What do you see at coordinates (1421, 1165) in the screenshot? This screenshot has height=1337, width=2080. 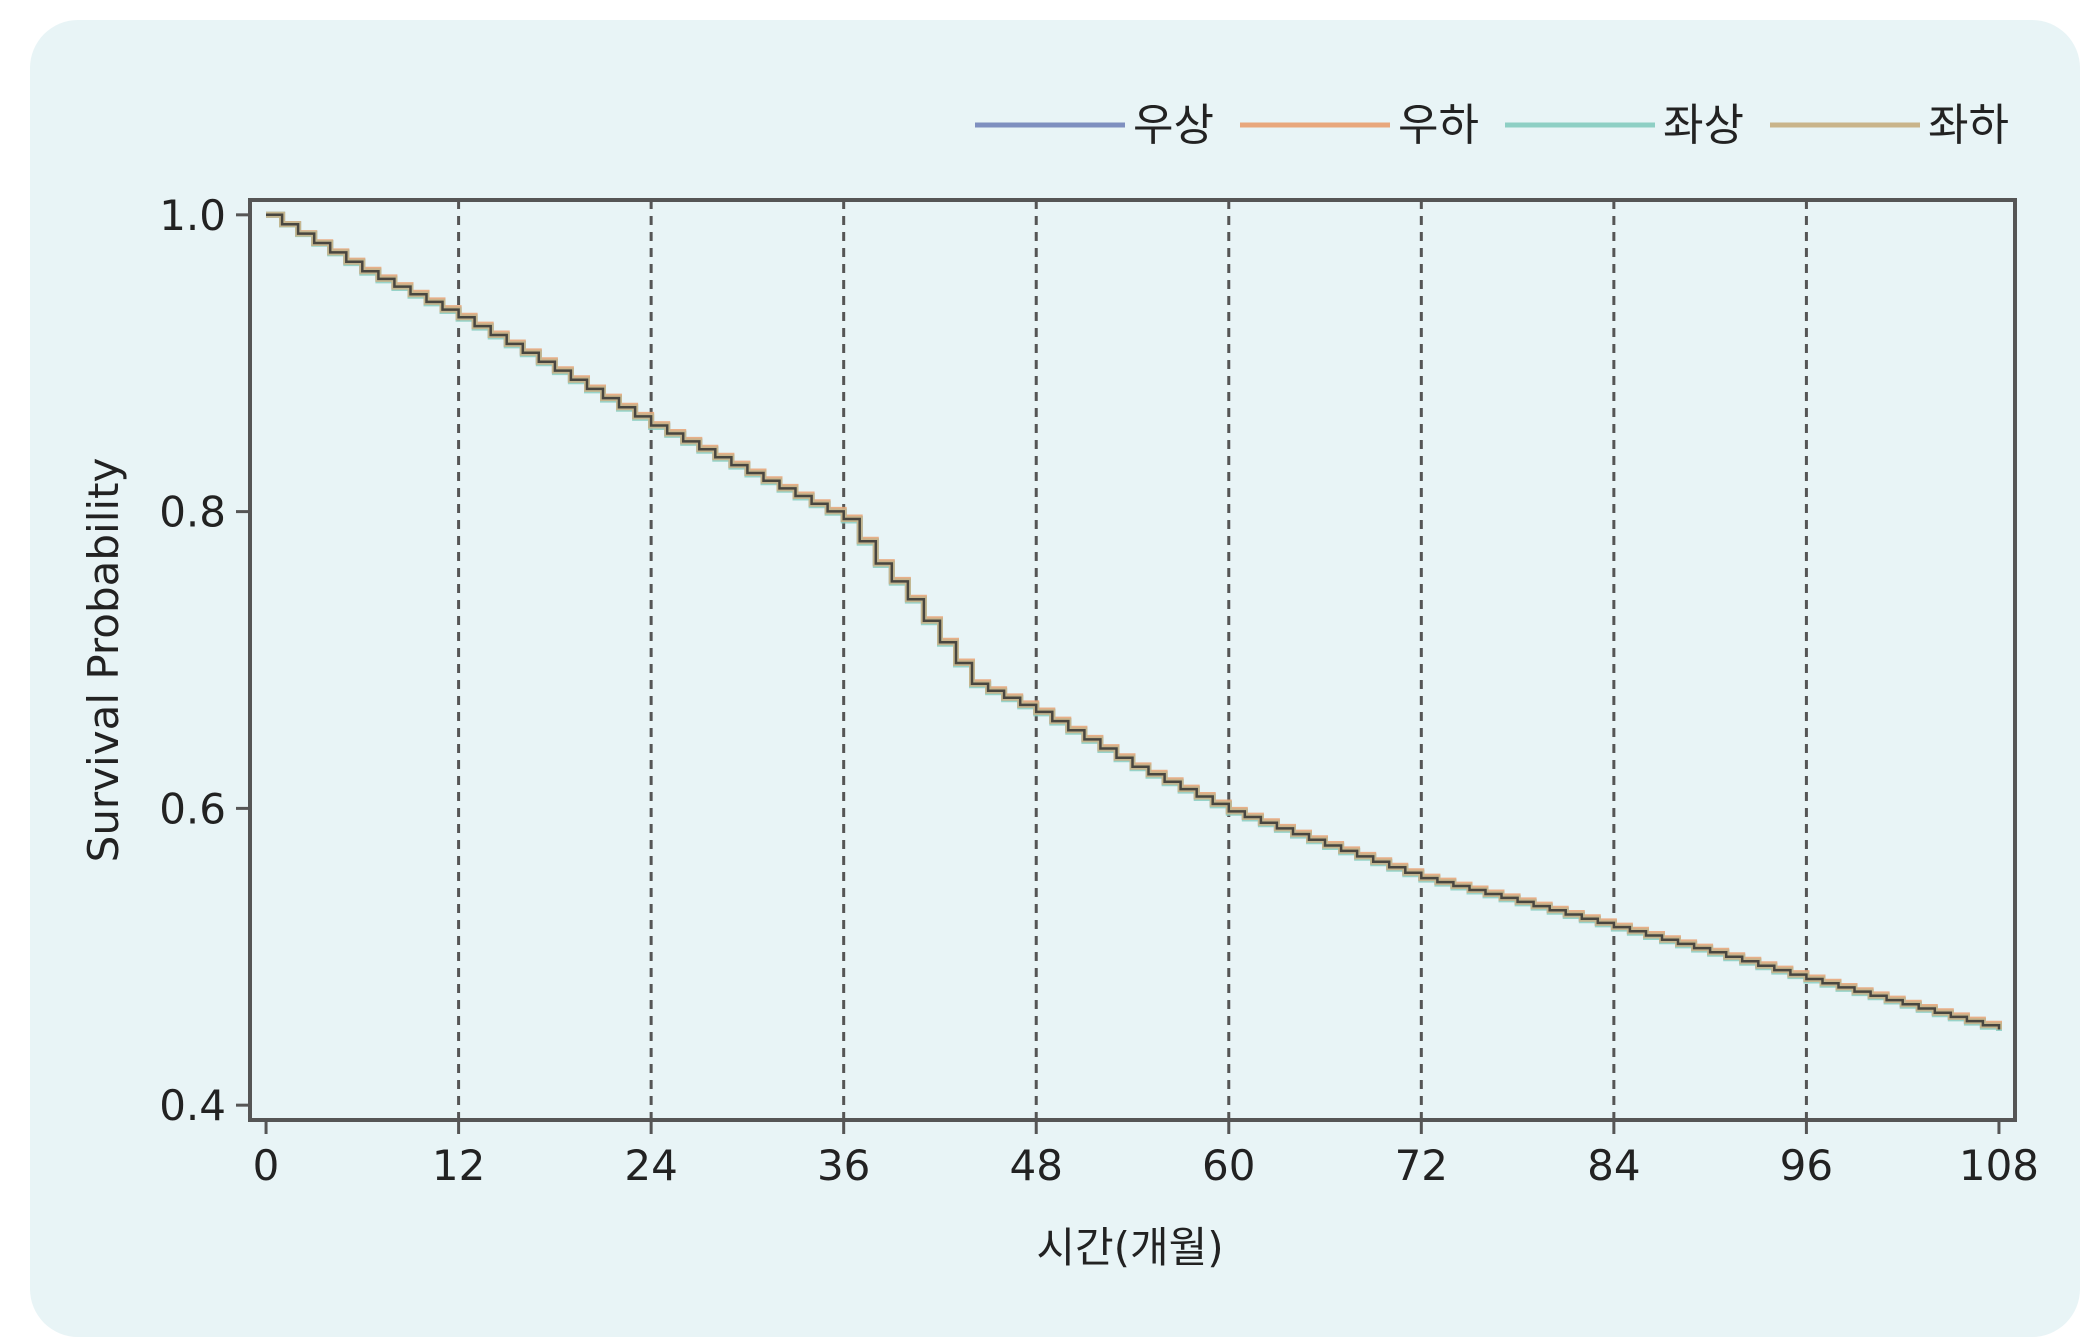 I see `x-tick-label: 72` at bounding box center [1421, 1165].